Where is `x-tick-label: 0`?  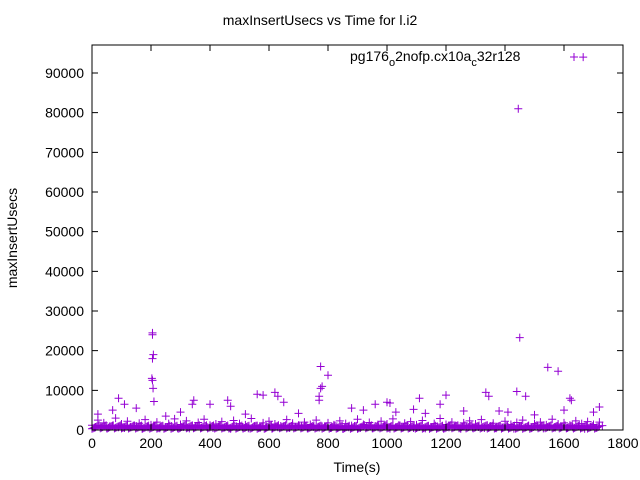
x-tick-label: 0 is located at coordinates (92, 443).